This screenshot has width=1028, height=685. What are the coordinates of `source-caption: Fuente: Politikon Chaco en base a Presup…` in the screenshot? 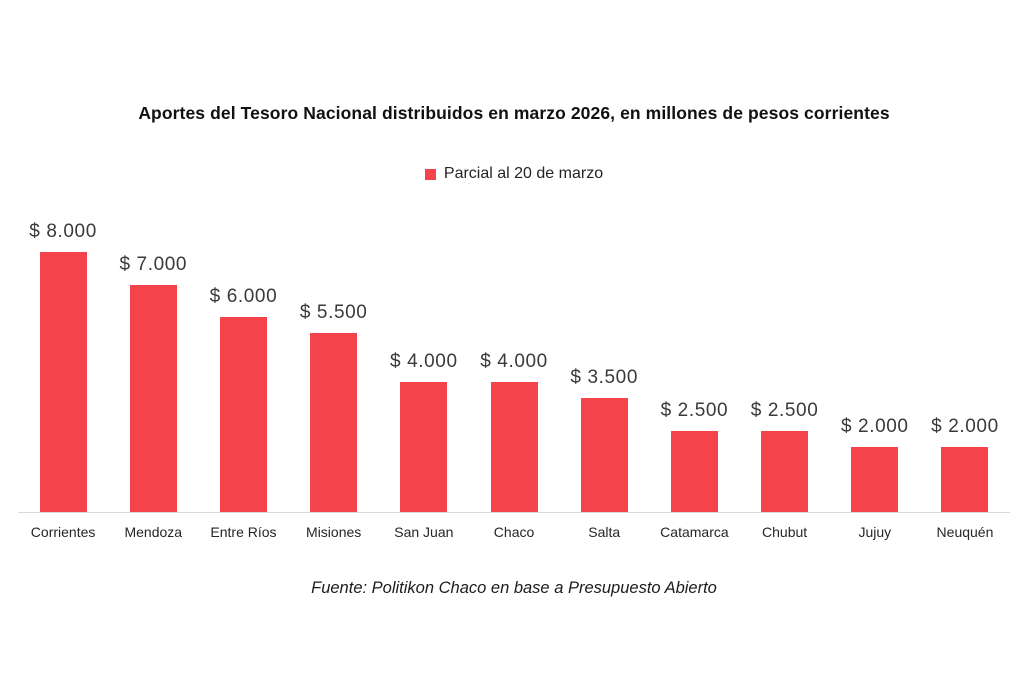 It's located at (514, 588).